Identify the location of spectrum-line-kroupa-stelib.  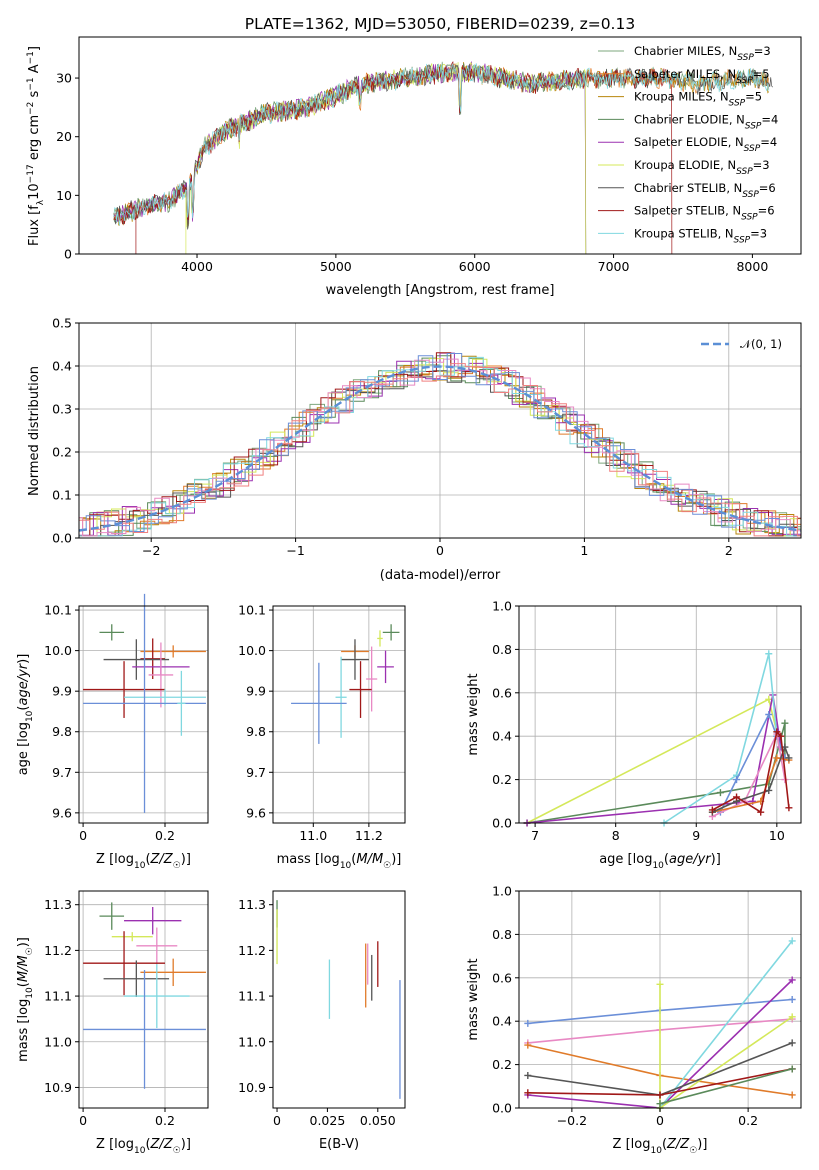
(441, 144).